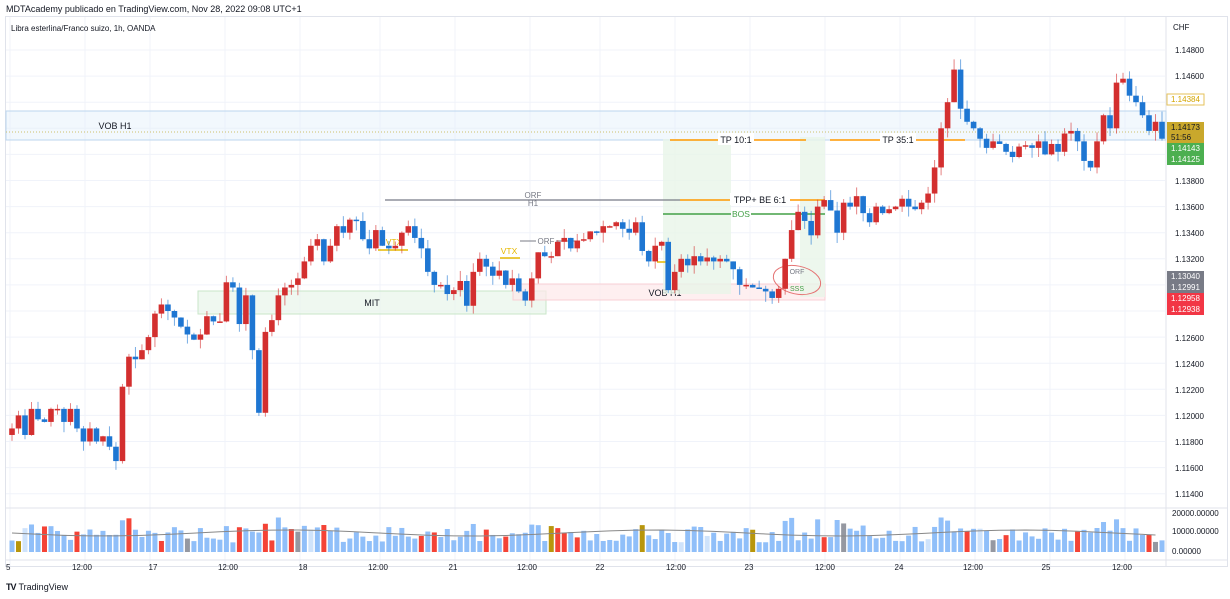  I want to click on price-tag: 51:56, so click(1185, 137).